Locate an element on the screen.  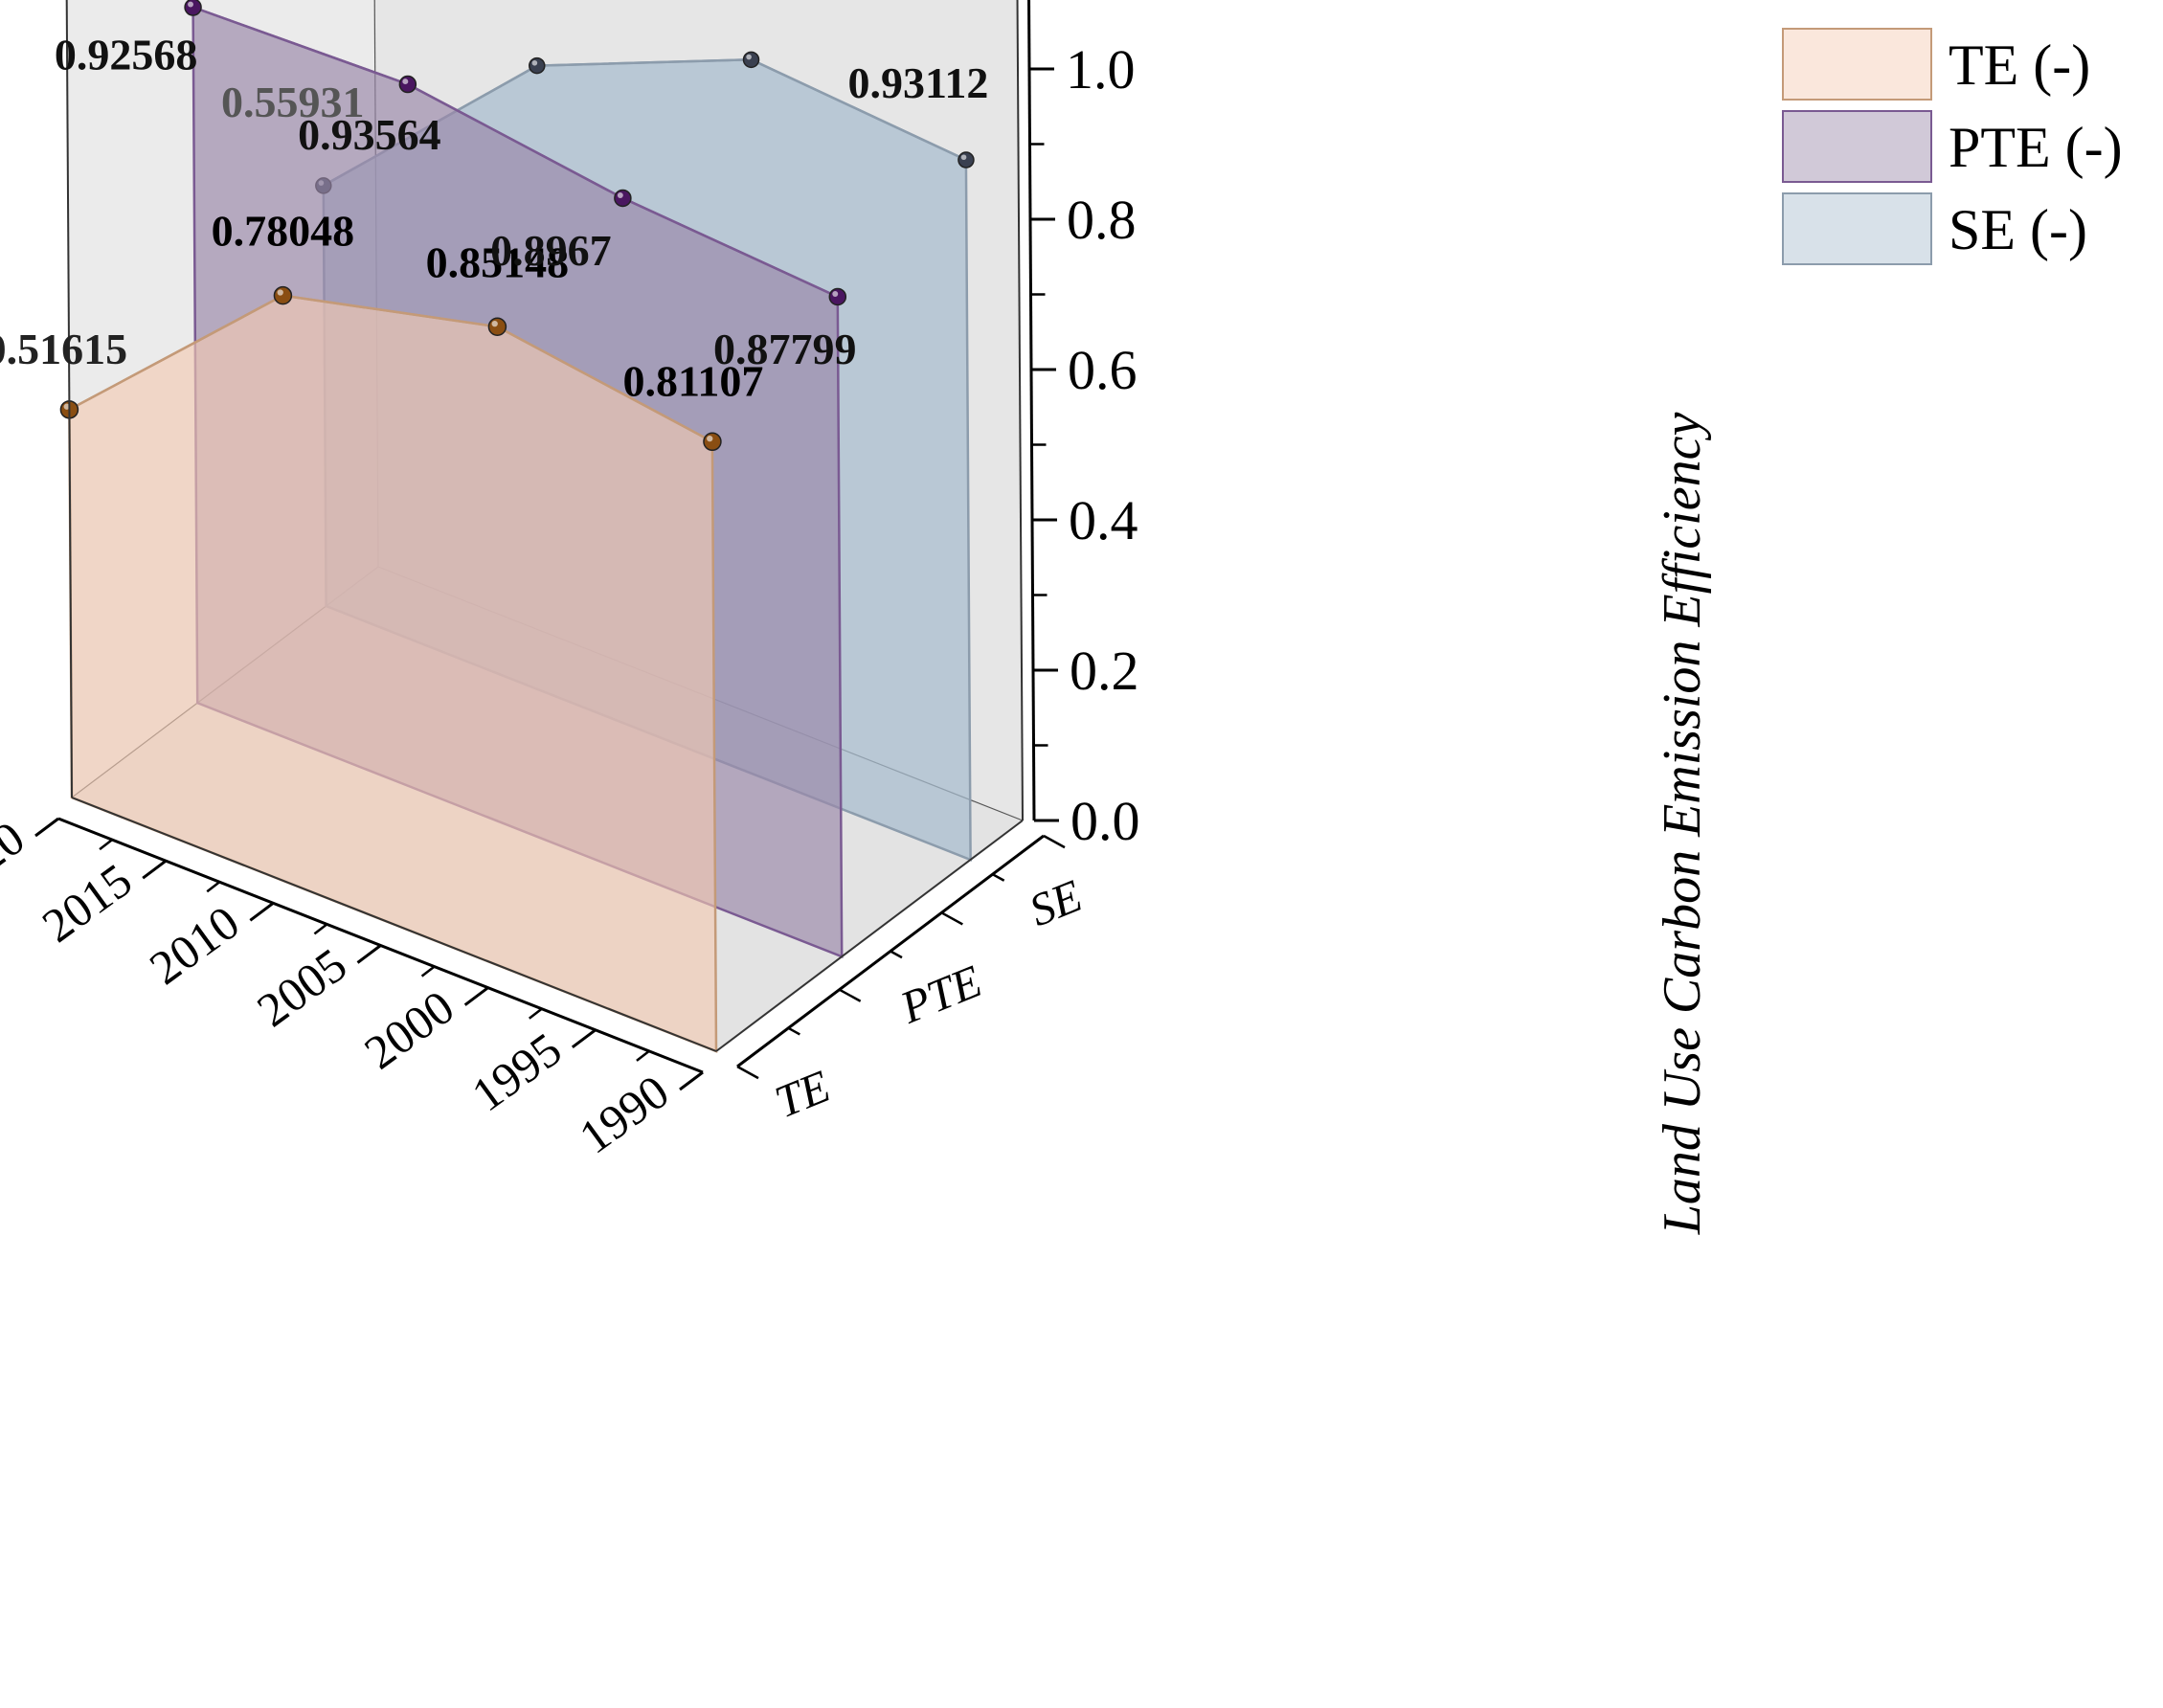
line-te is located at coordinates (390, 368).